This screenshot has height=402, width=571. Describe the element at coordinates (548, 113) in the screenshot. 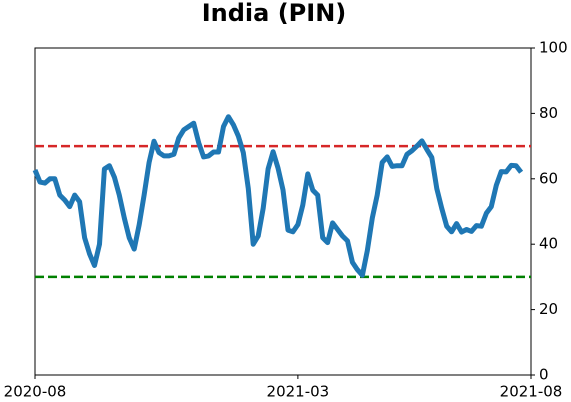

I see `y-tick-label: 80` at that location.